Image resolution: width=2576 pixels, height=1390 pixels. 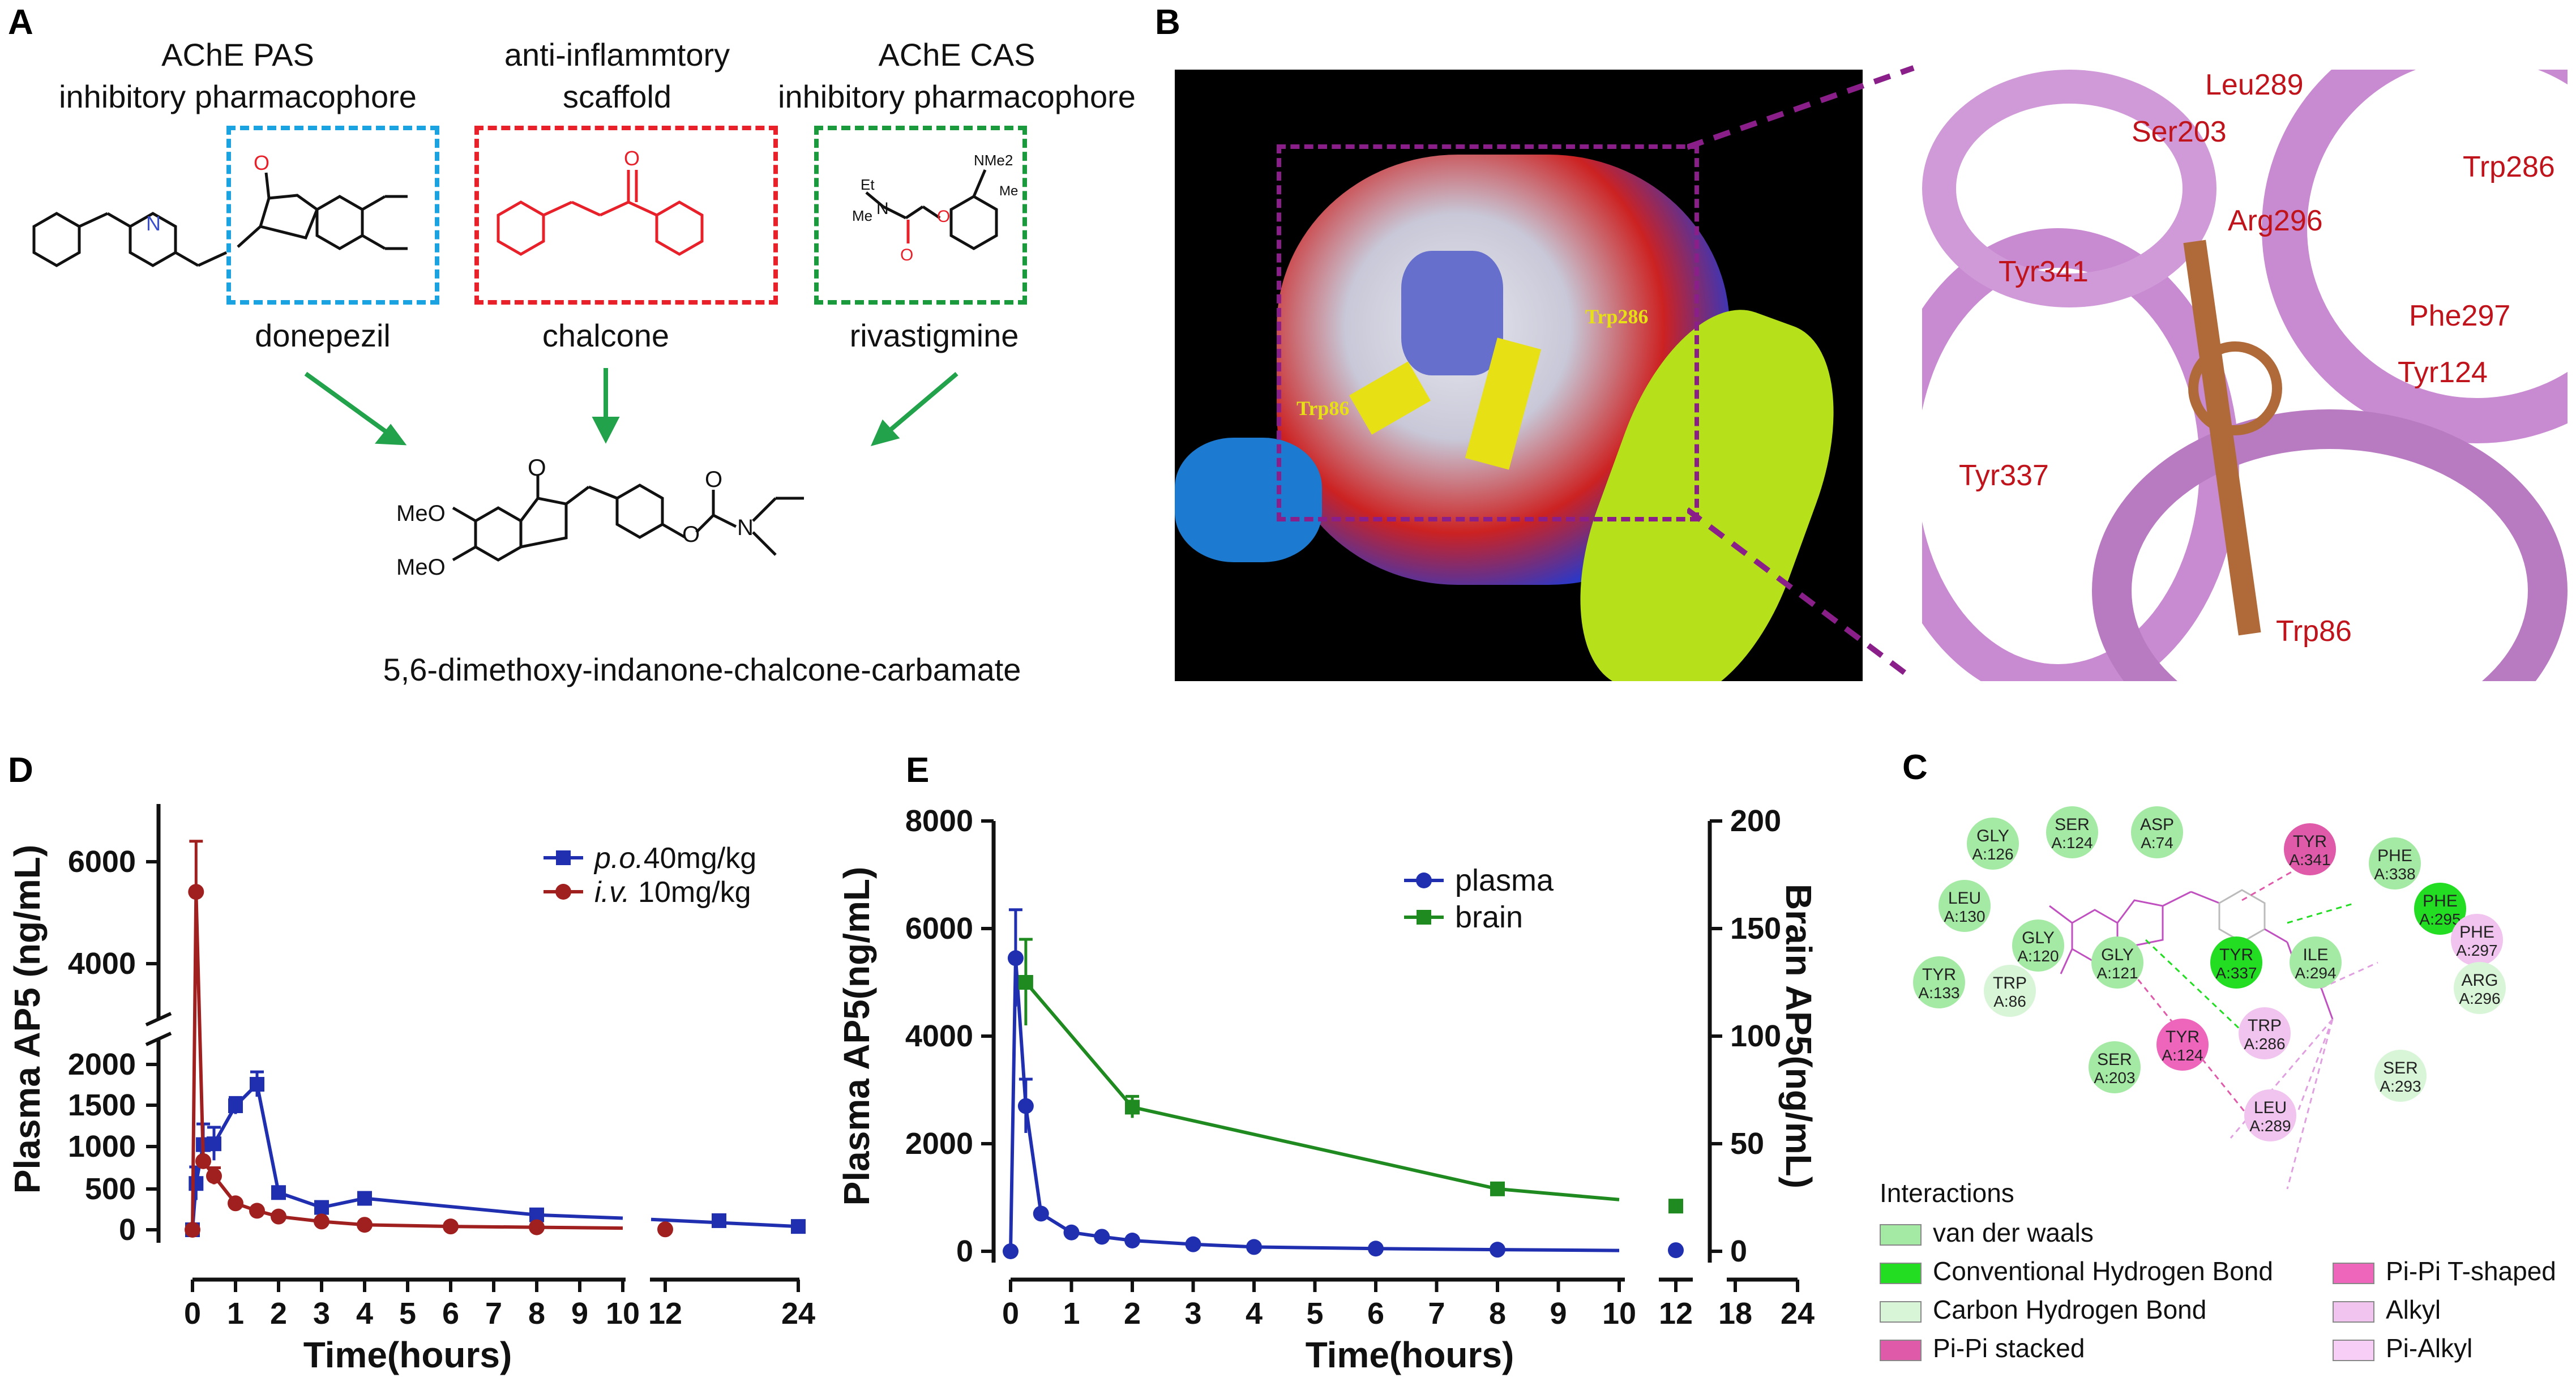 What do you see at coordinates (1901, 1350) in the screenshot?
I see `legend-pipi-stacked-swatch` at bounding box center [1901, 1350].